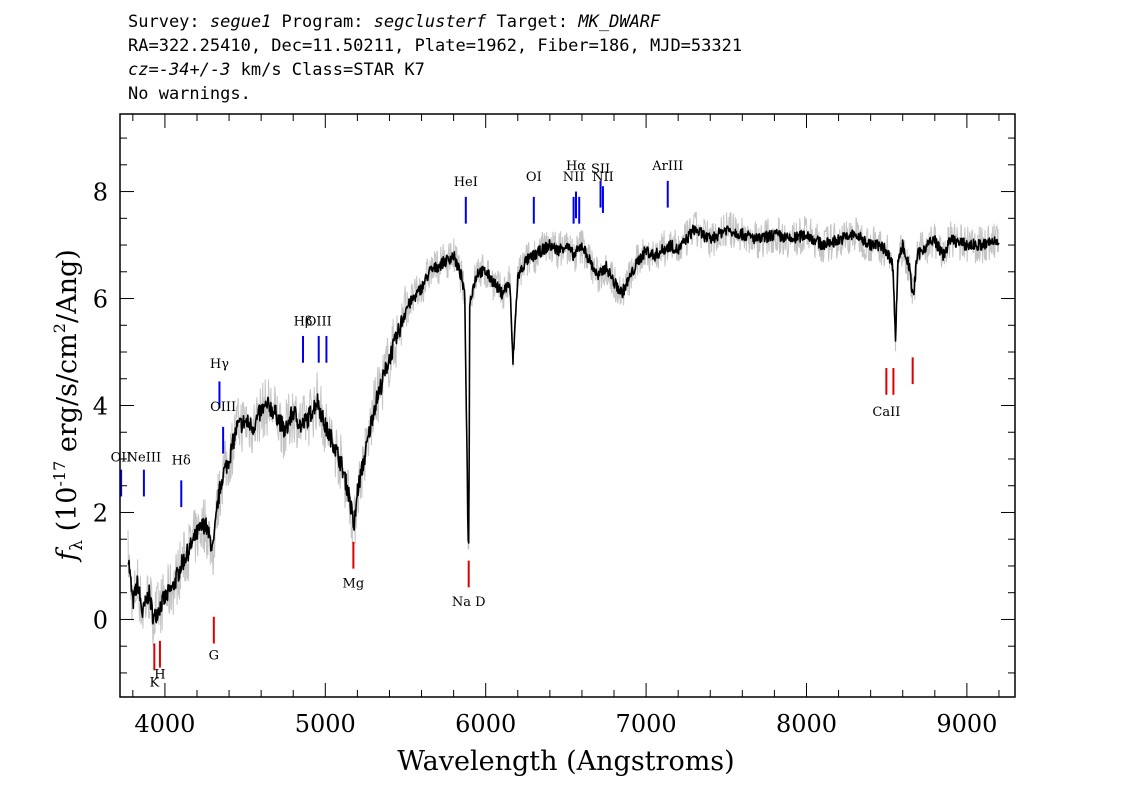 This screenshot has width=1134, height=810. I want to click on y-tick-label-1: 2, so click(100, 513).